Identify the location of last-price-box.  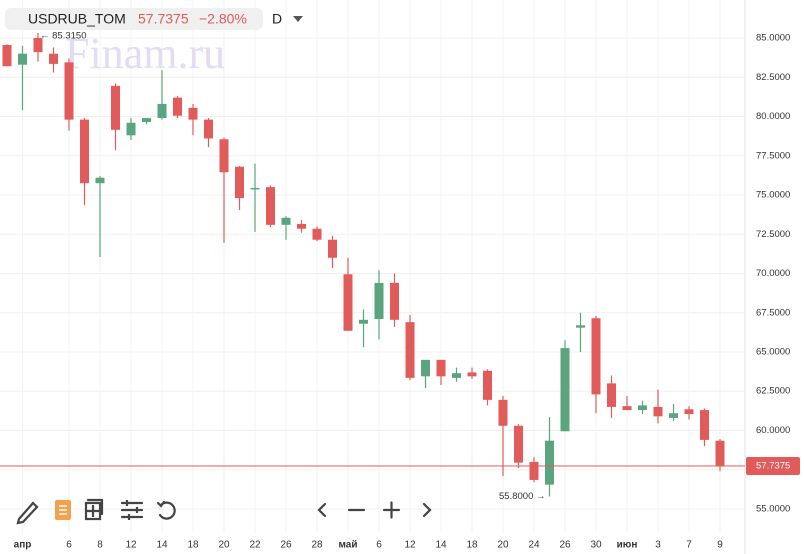
(773, 466).